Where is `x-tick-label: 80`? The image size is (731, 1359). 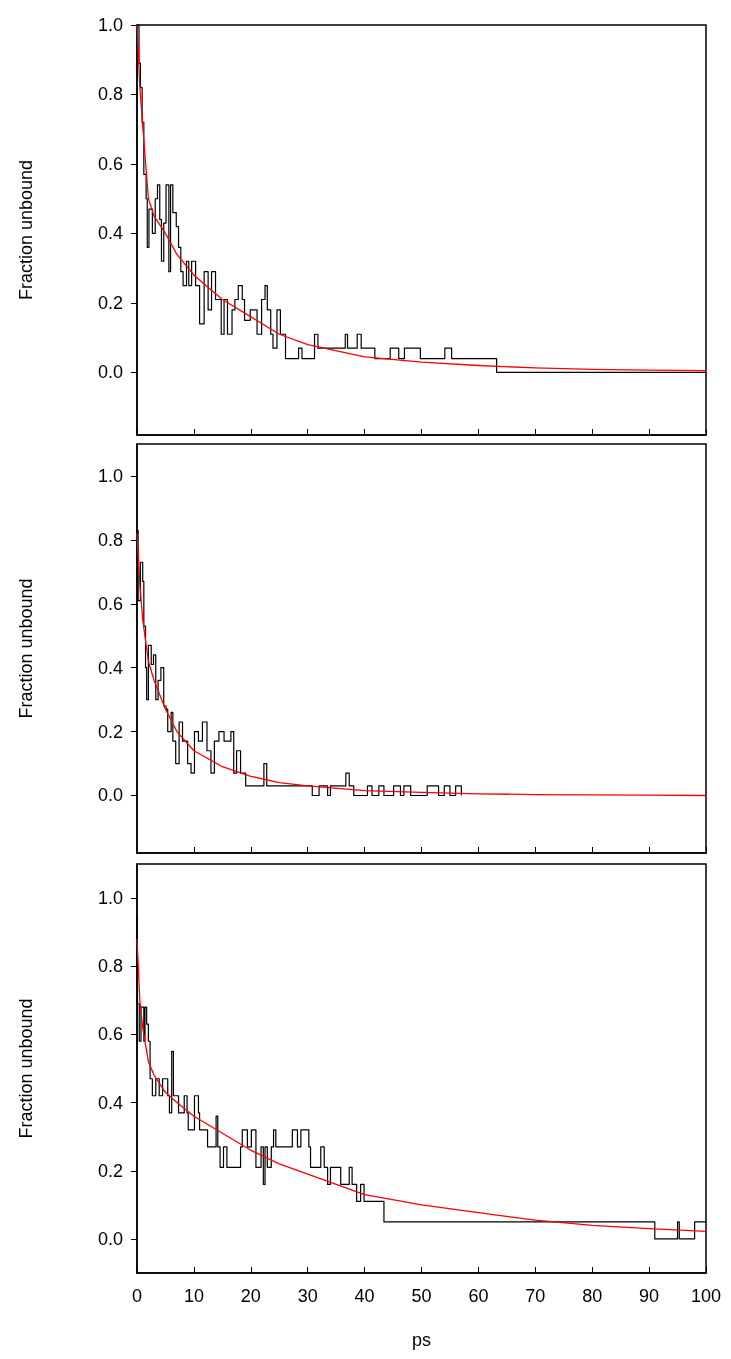 x-tick-label: 80 is located at coordinates (592, 1296).